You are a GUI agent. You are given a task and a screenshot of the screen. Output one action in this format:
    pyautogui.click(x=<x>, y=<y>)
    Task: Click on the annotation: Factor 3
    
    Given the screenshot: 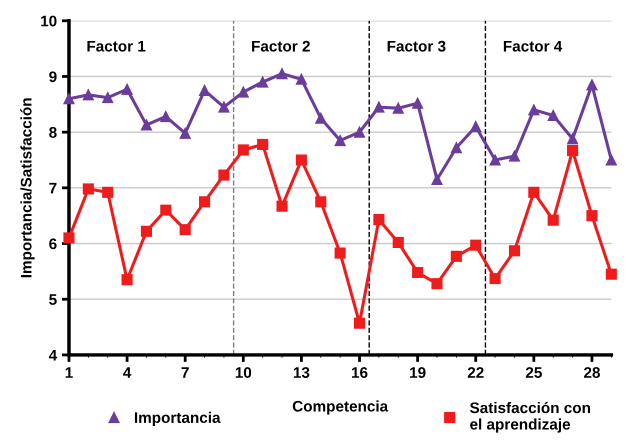 What is the action you would take?
    pyautogui.click(x=417, y=46)
    